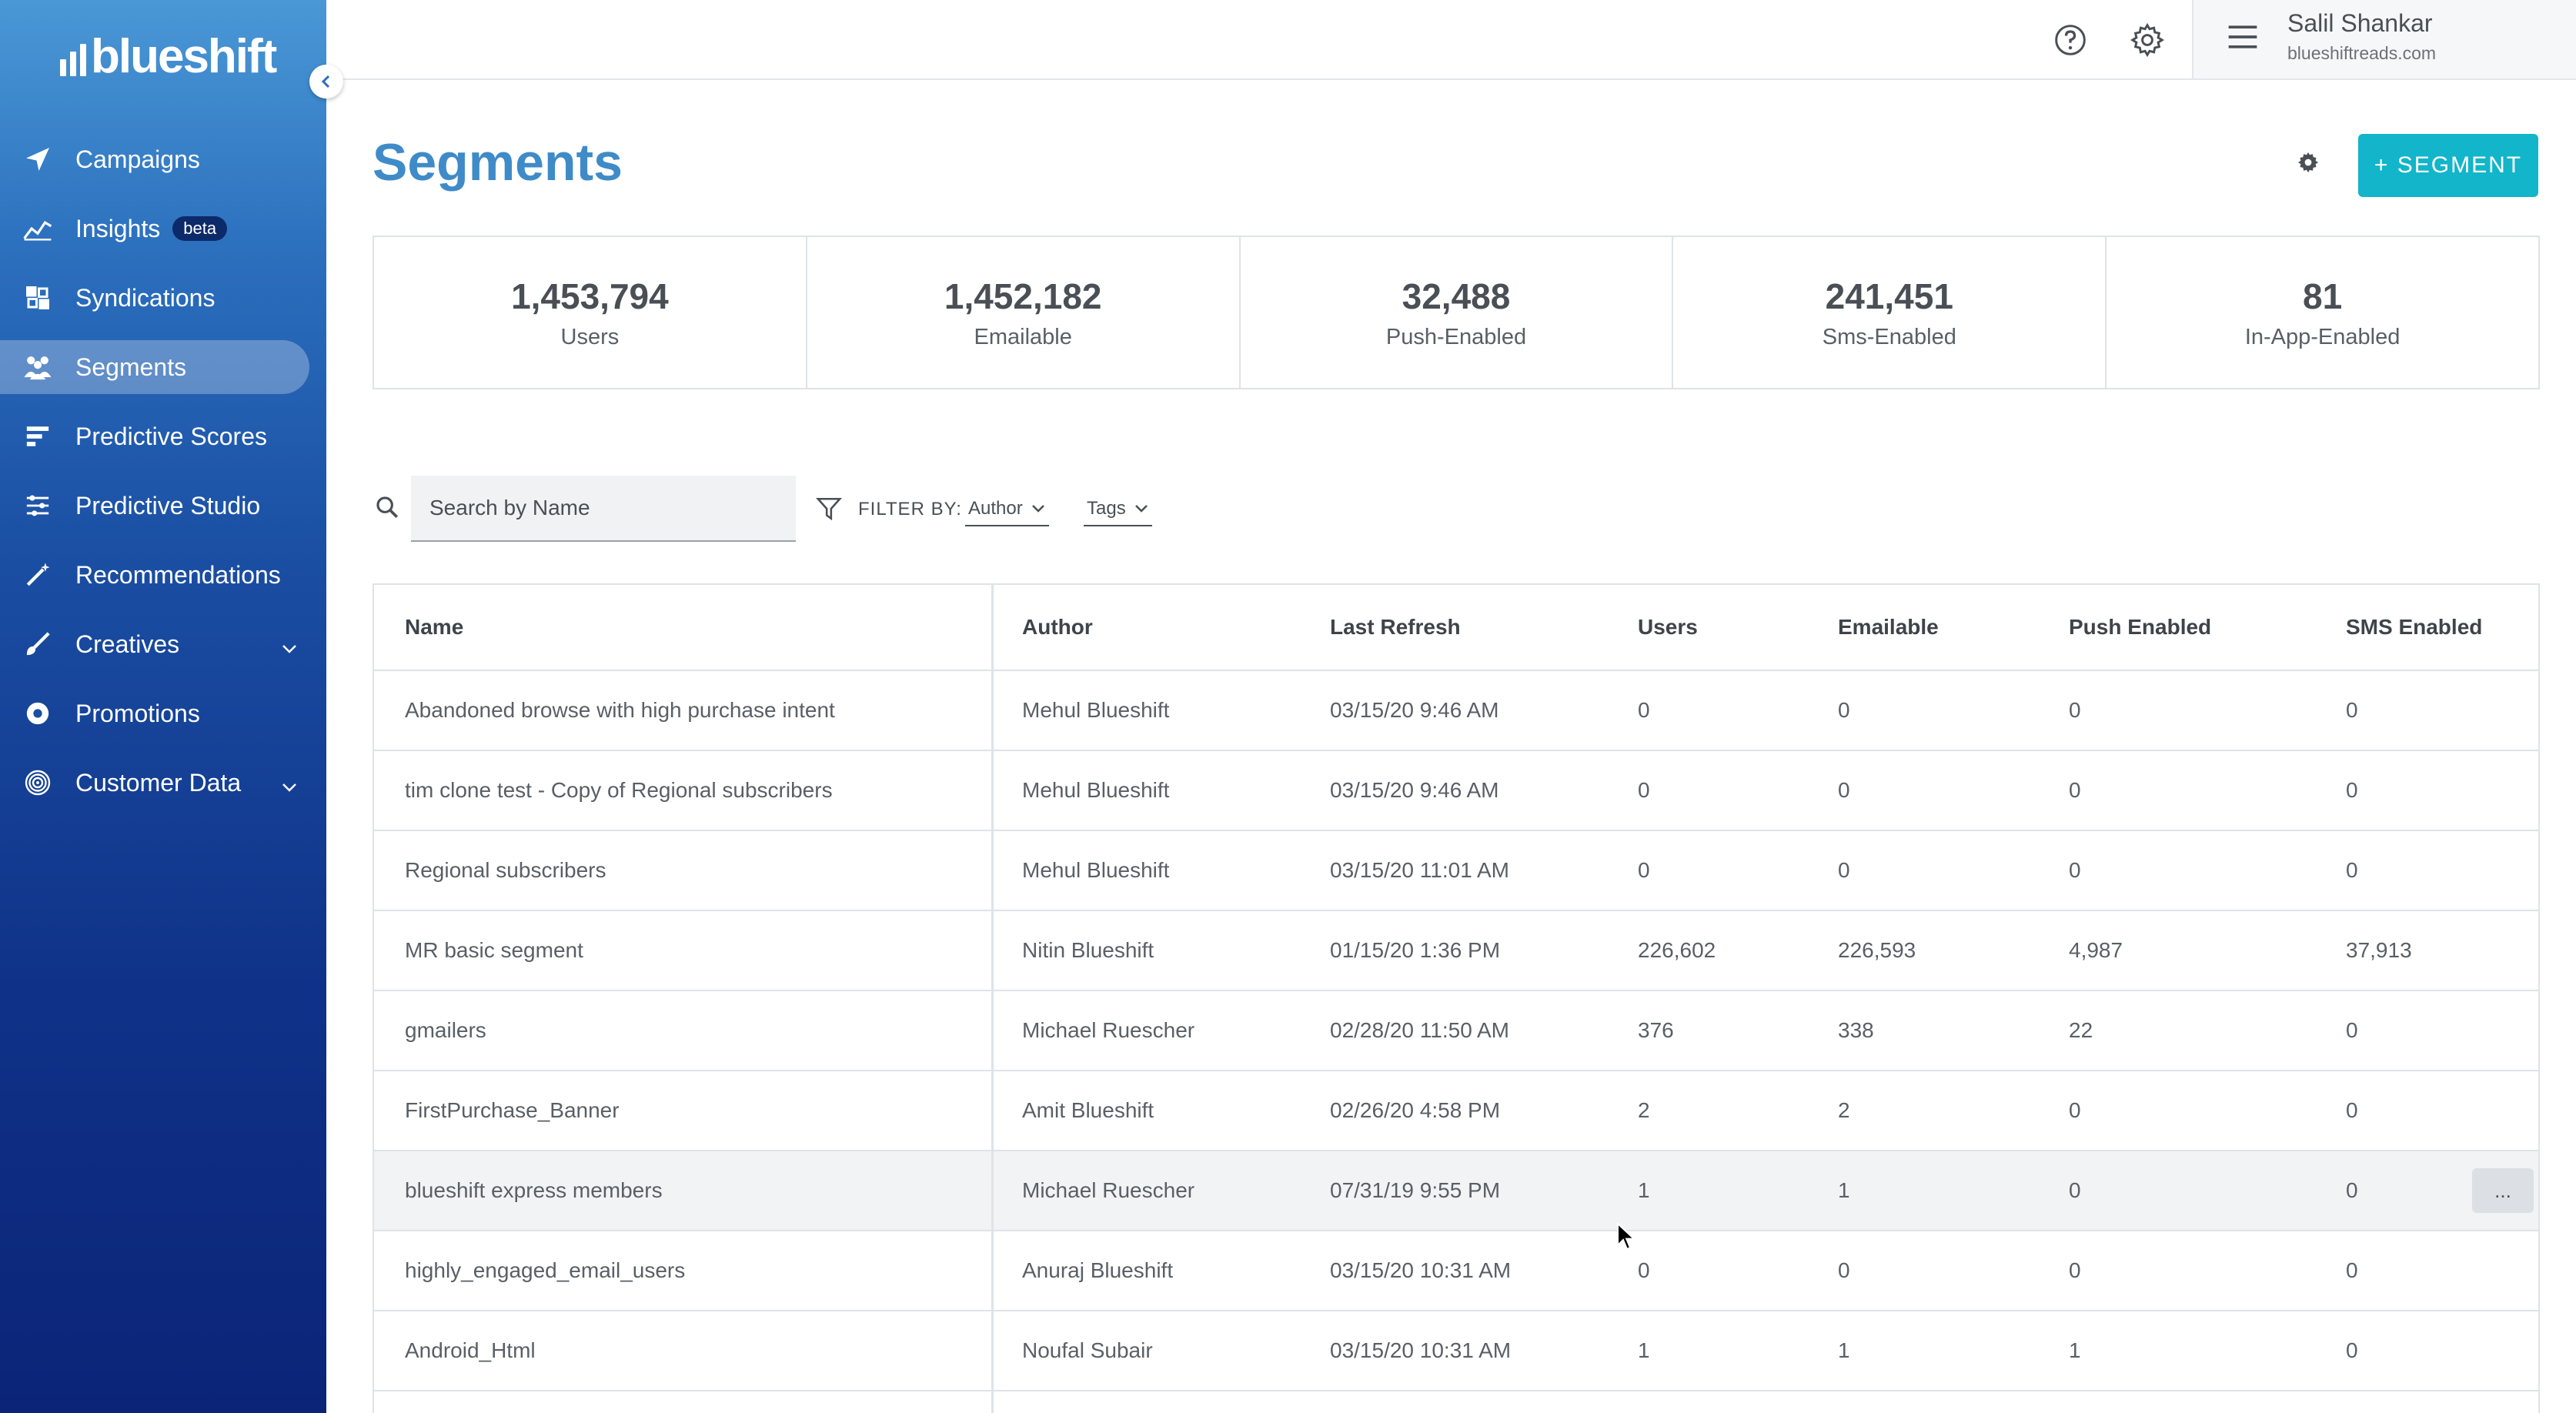 The image size is (2576, 1413). I want to click on sidebar-item-label: Creatives, so click(127, 644).